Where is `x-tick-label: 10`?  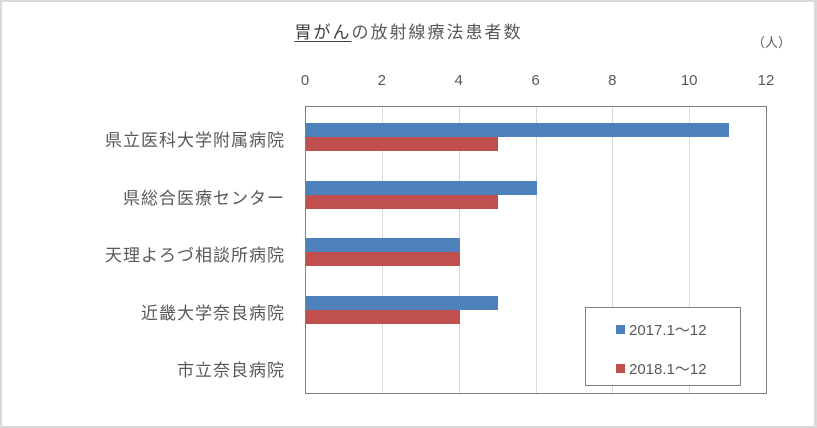 x-tick-label: 10 is located at coordinates (689, 80).